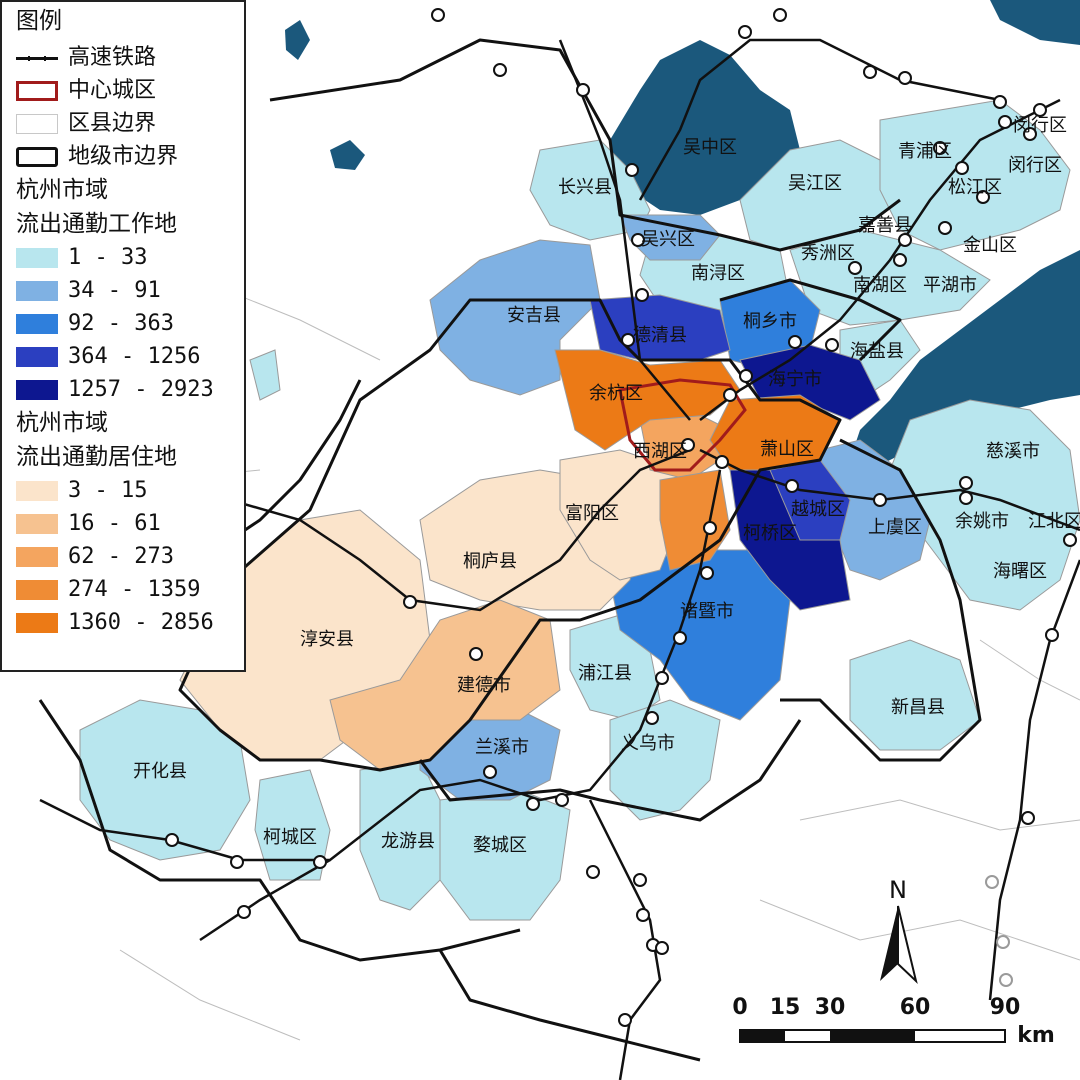 The width and height of the screenshot is (1080, 1080). Describe the element at coordinates (616, 393) in the screenshot. I see `label-yuhang: 余杭区` at that location.